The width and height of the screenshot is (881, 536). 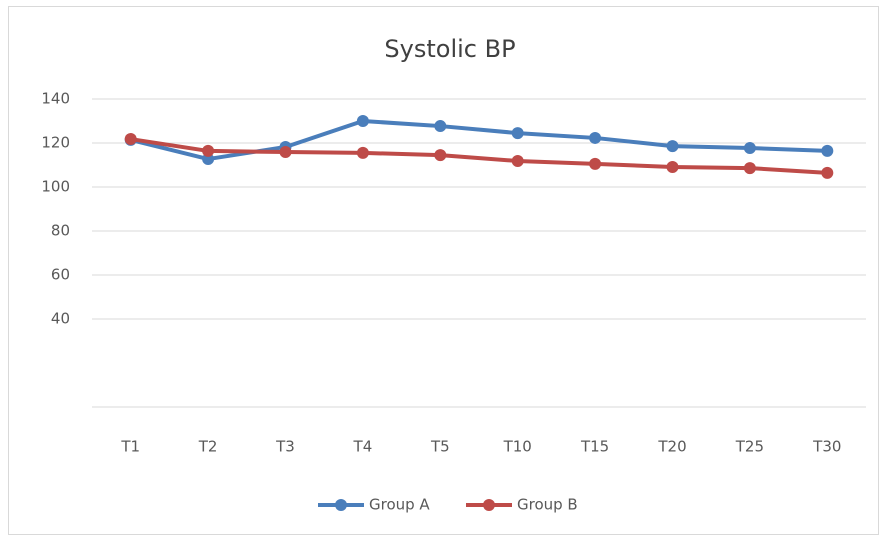 What do you see at coordinates (440, 447) in the screenshot?
I see `x-tick-label: T5` at bounding box center [440, 447].